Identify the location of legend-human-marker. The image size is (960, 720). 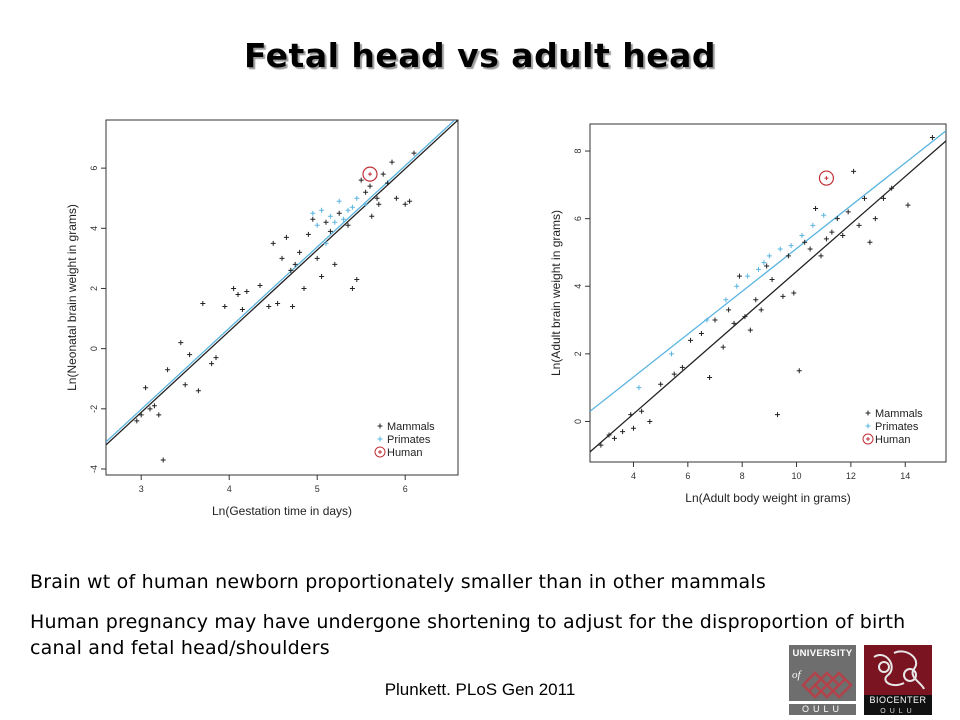
(380, 452).